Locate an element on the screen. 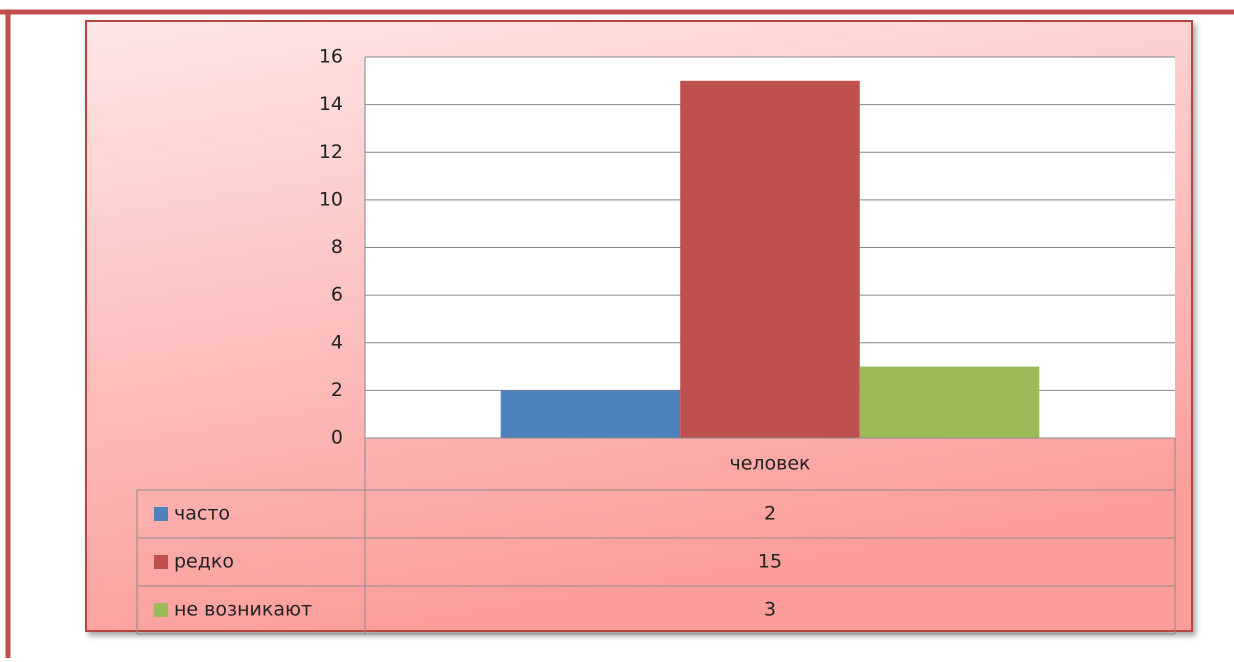  y-tick-label: 14 is located at coordinates (331, 104).